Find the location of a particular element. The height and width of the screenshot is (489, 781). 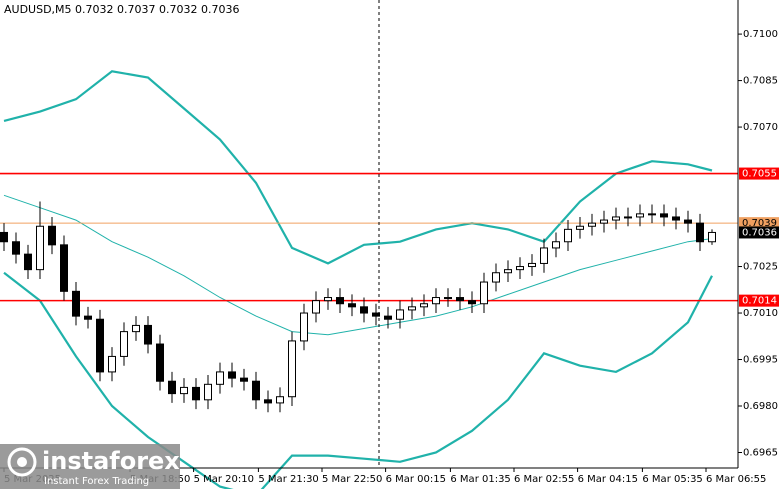

y-tick-label: 0.7070 is located at coordinates (760, 127).